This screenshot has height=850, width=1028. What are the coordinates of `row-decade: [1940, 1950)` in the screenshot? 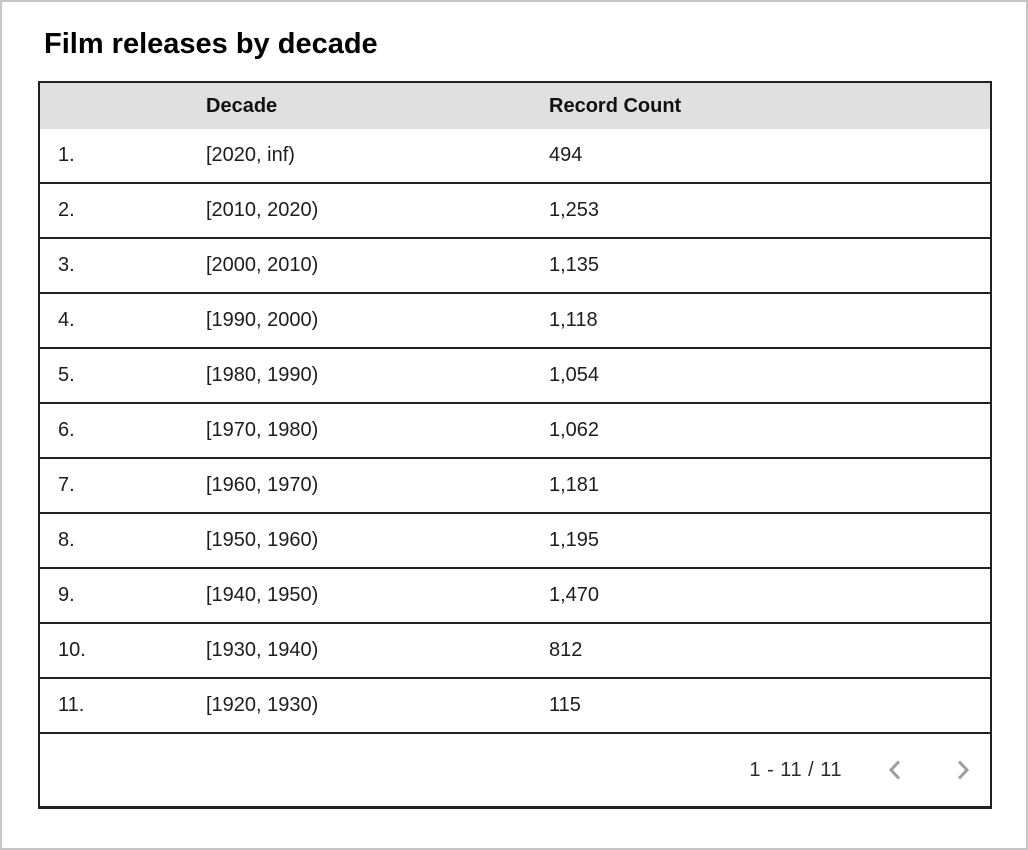 It's located at (359, 595).